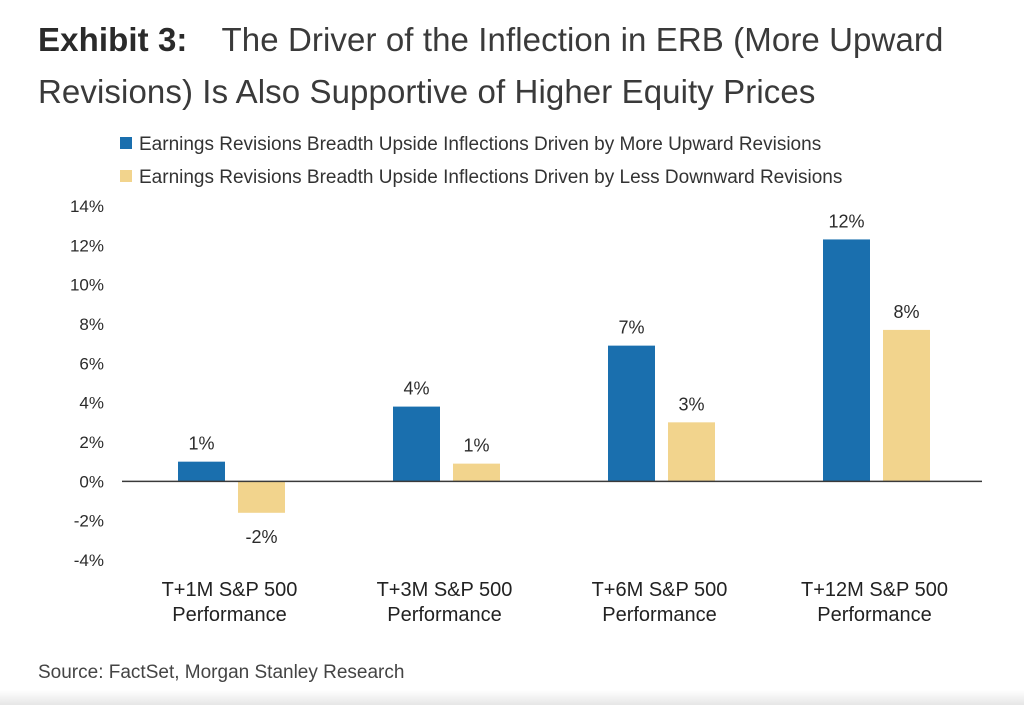 The width and height of the screenshot is (1024, 705). I want to click on data-label: 12%, so click(846, 221).